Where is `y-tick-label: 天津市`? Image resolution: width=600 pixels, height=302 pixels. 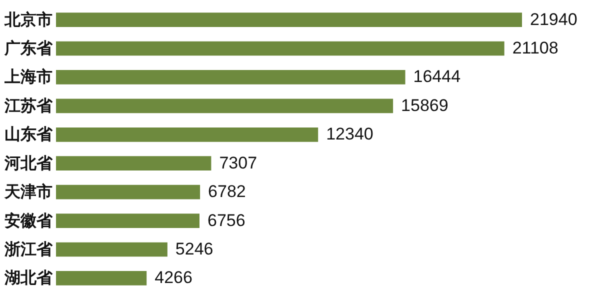 y-tick-label: 天津市 is located at coordinates (28, 192).